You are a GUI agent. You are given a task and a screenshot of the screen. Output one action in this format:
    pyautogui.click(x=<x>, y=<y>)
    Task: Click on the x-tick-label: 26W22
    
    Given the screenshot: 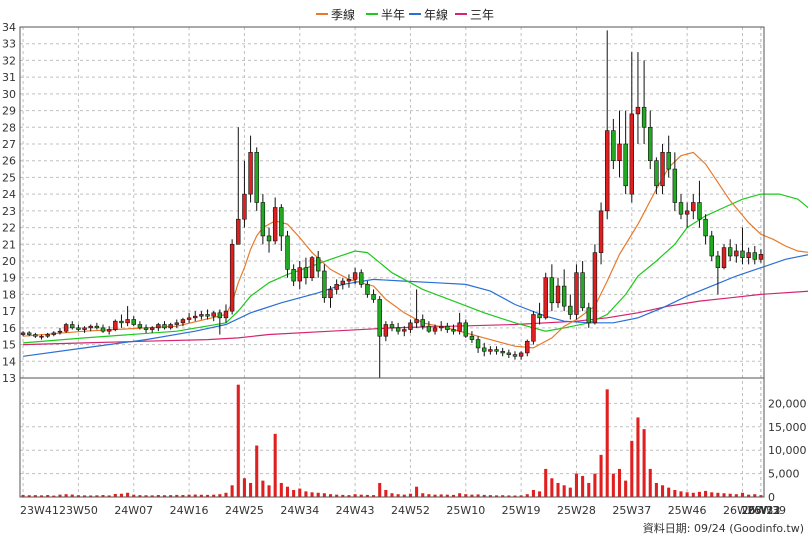 What is the action you would take?
    pyautogui.click(x=760, y=510)
    